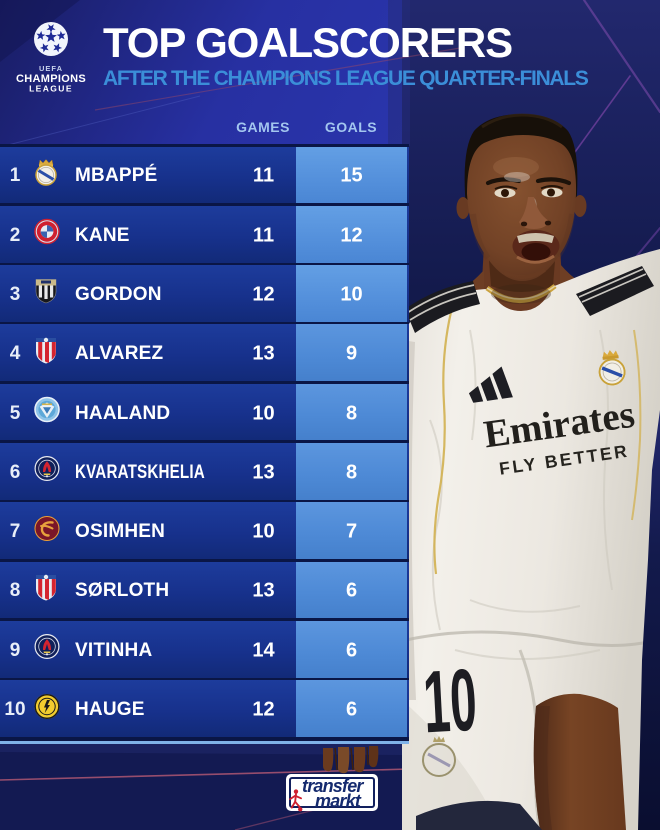 The width and height of the screenshot is (660, 830). Describe the element at coordinates (51, 89) in the screenshot. I see `svg-text: LEAGUE` at that location.